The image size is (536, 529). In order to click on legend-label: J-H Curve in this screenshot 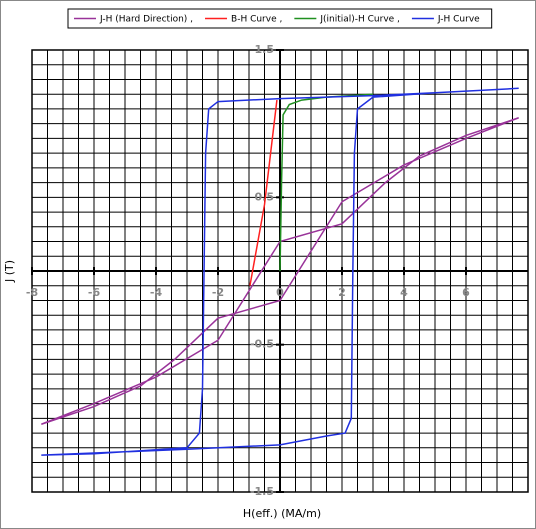, I will do `click(458, 20)`.